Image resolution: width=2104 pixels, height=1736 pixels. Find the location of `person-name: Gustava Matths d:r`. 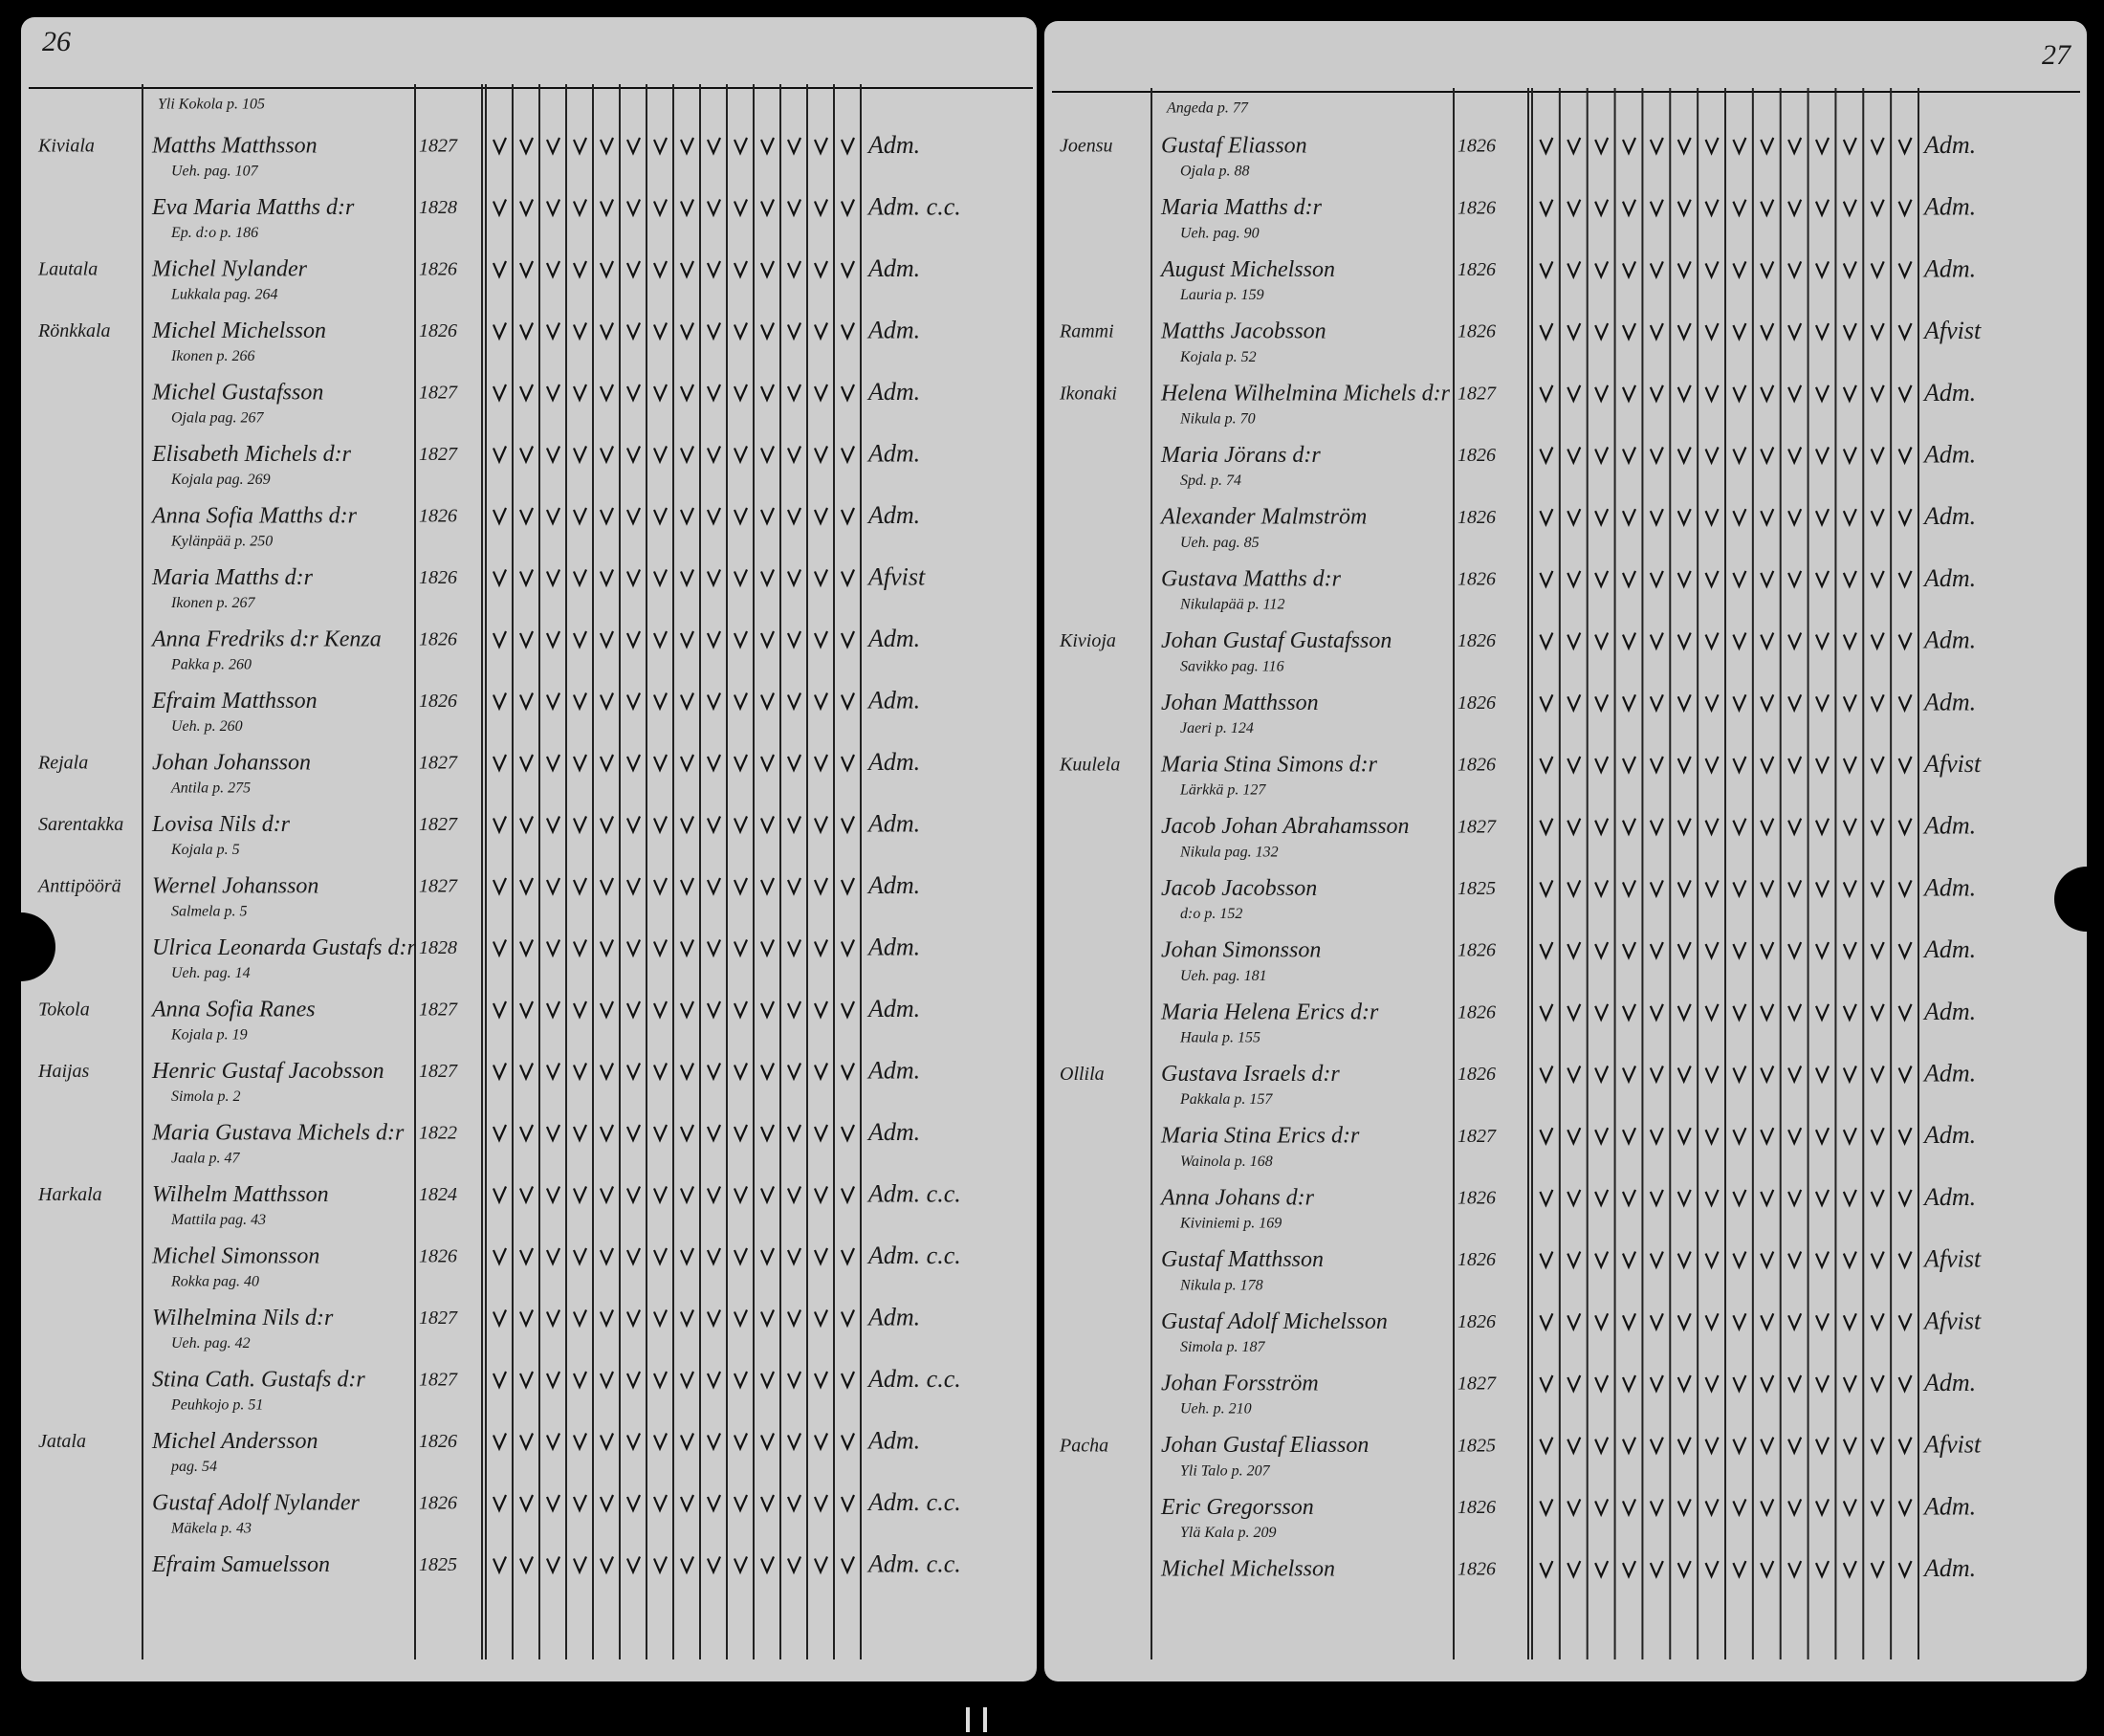

person-name: Gustava Matths d:r is located at coordinates (1251, 578).